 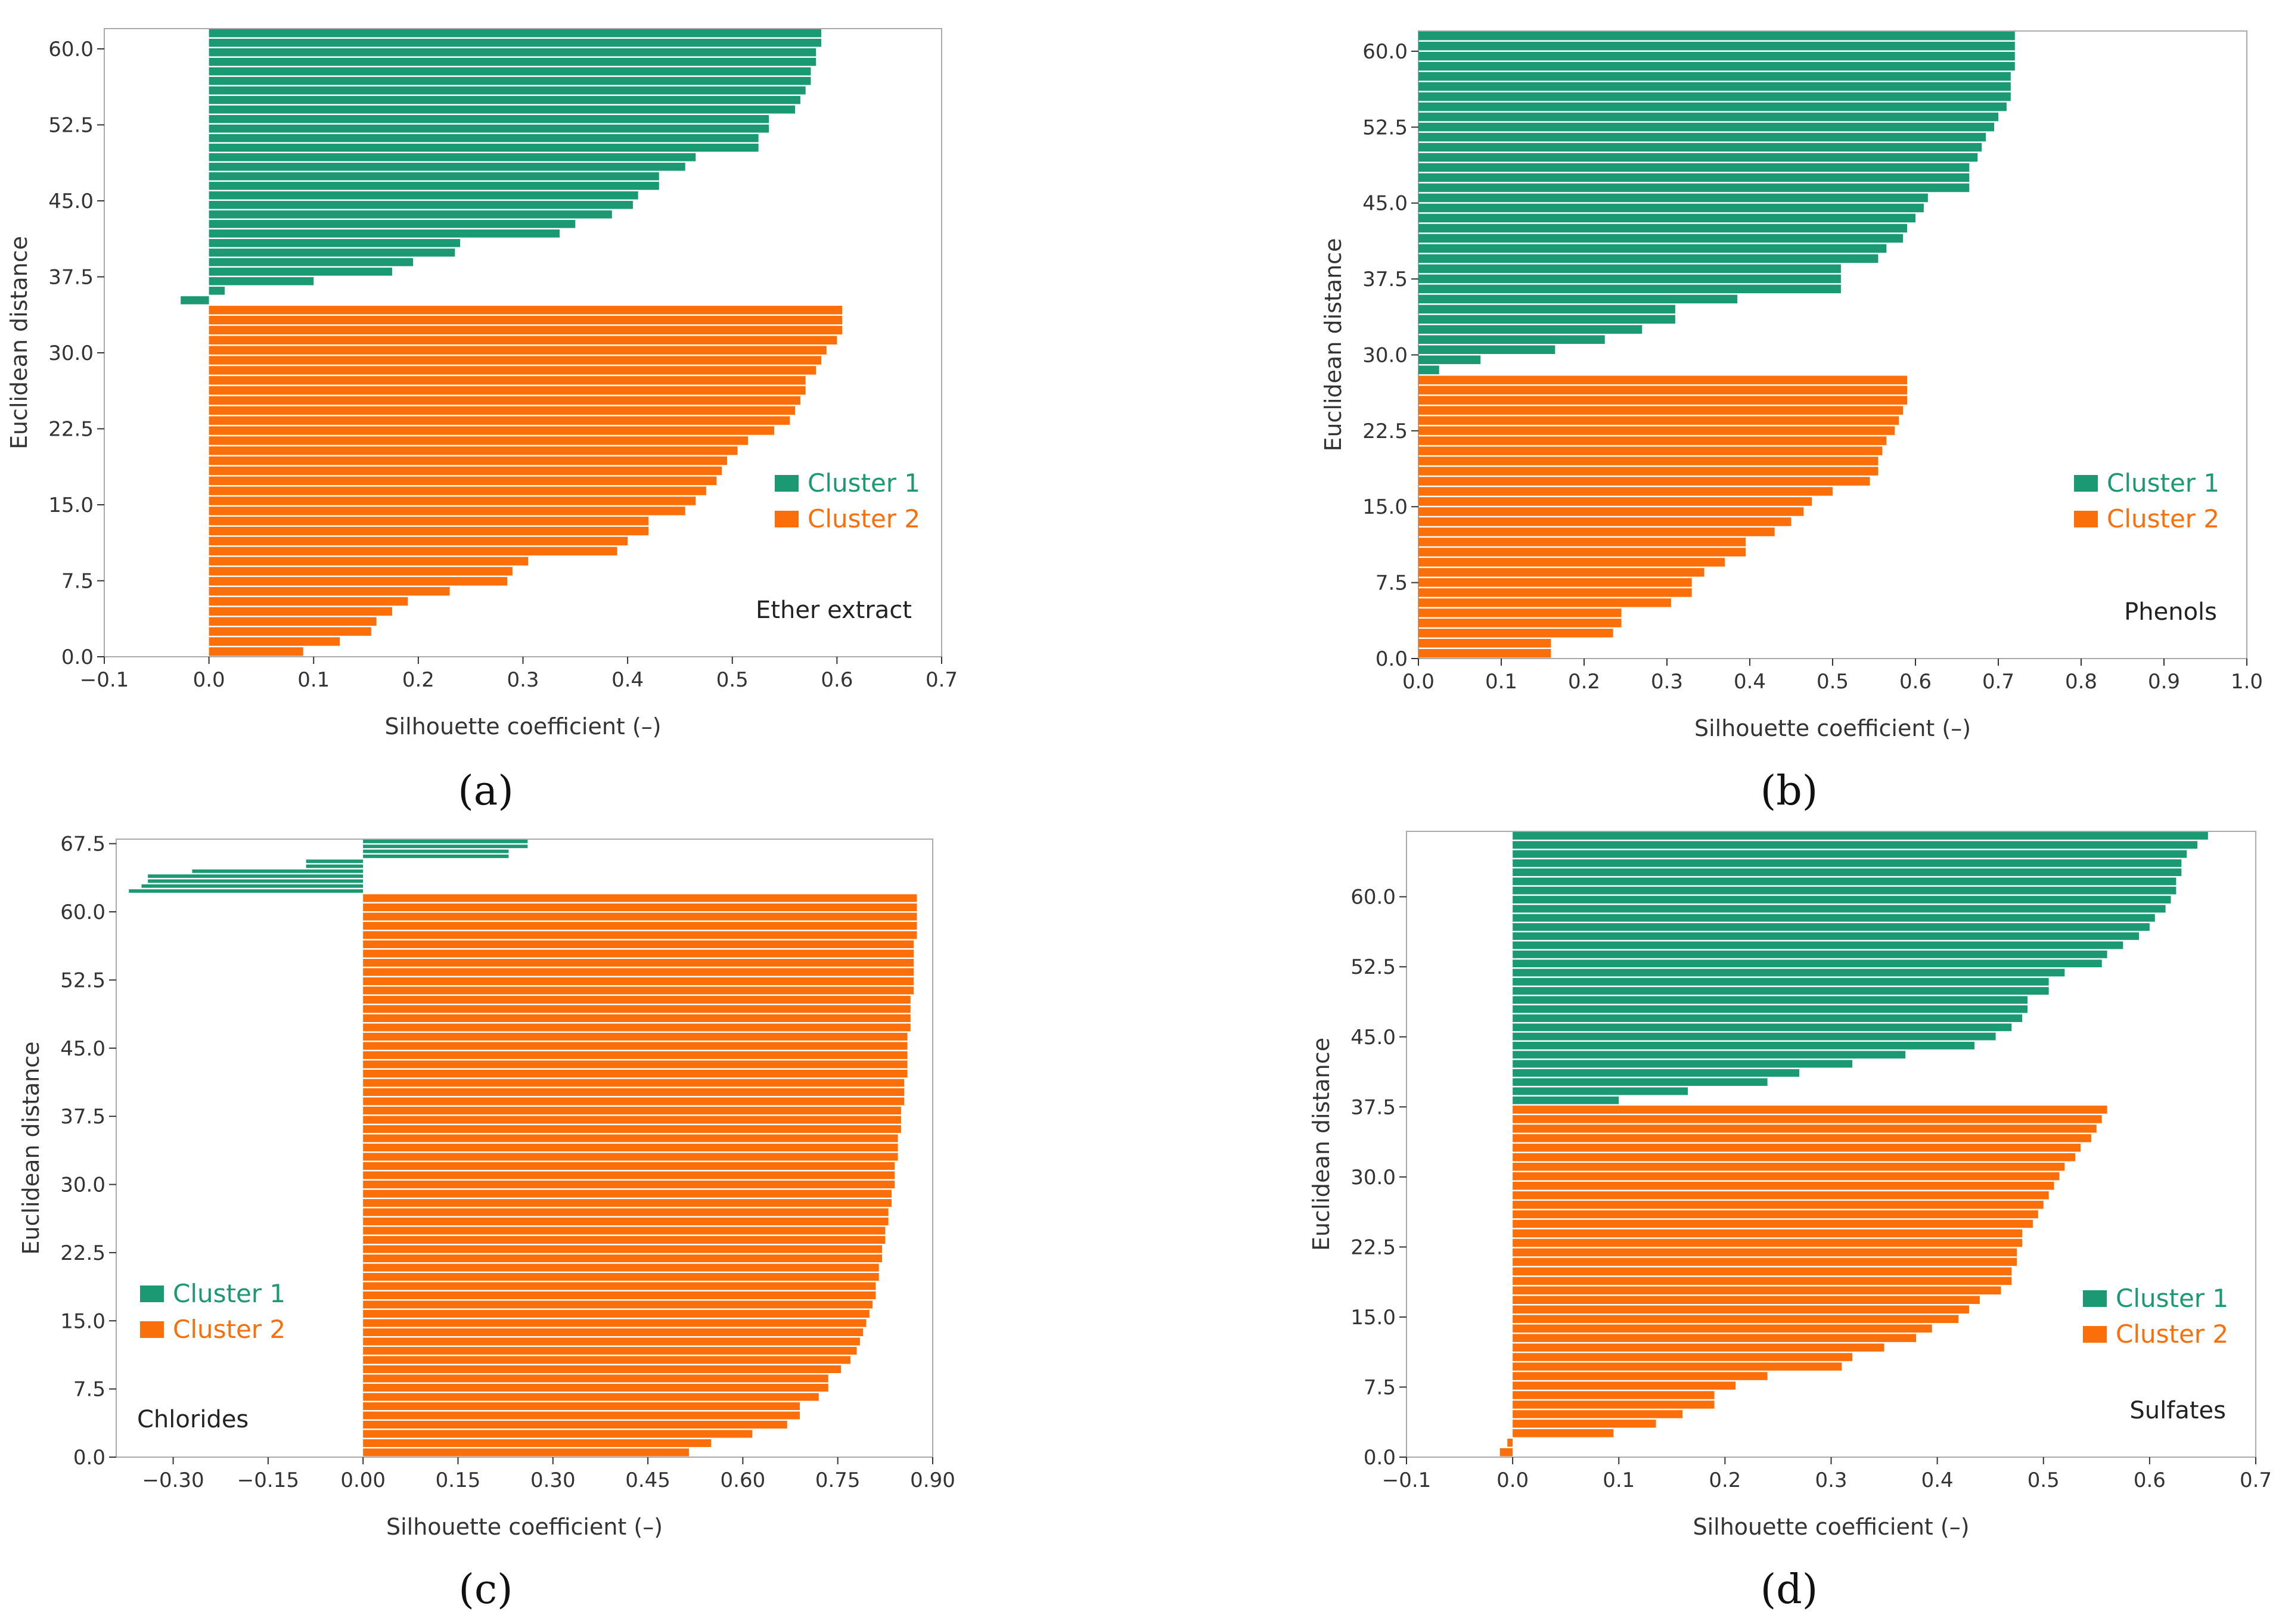 What do you see at coordinates (1789, 1589) in the screenshot?
I see `panel-caption: (d)` at bounding box center [1789, 1589].